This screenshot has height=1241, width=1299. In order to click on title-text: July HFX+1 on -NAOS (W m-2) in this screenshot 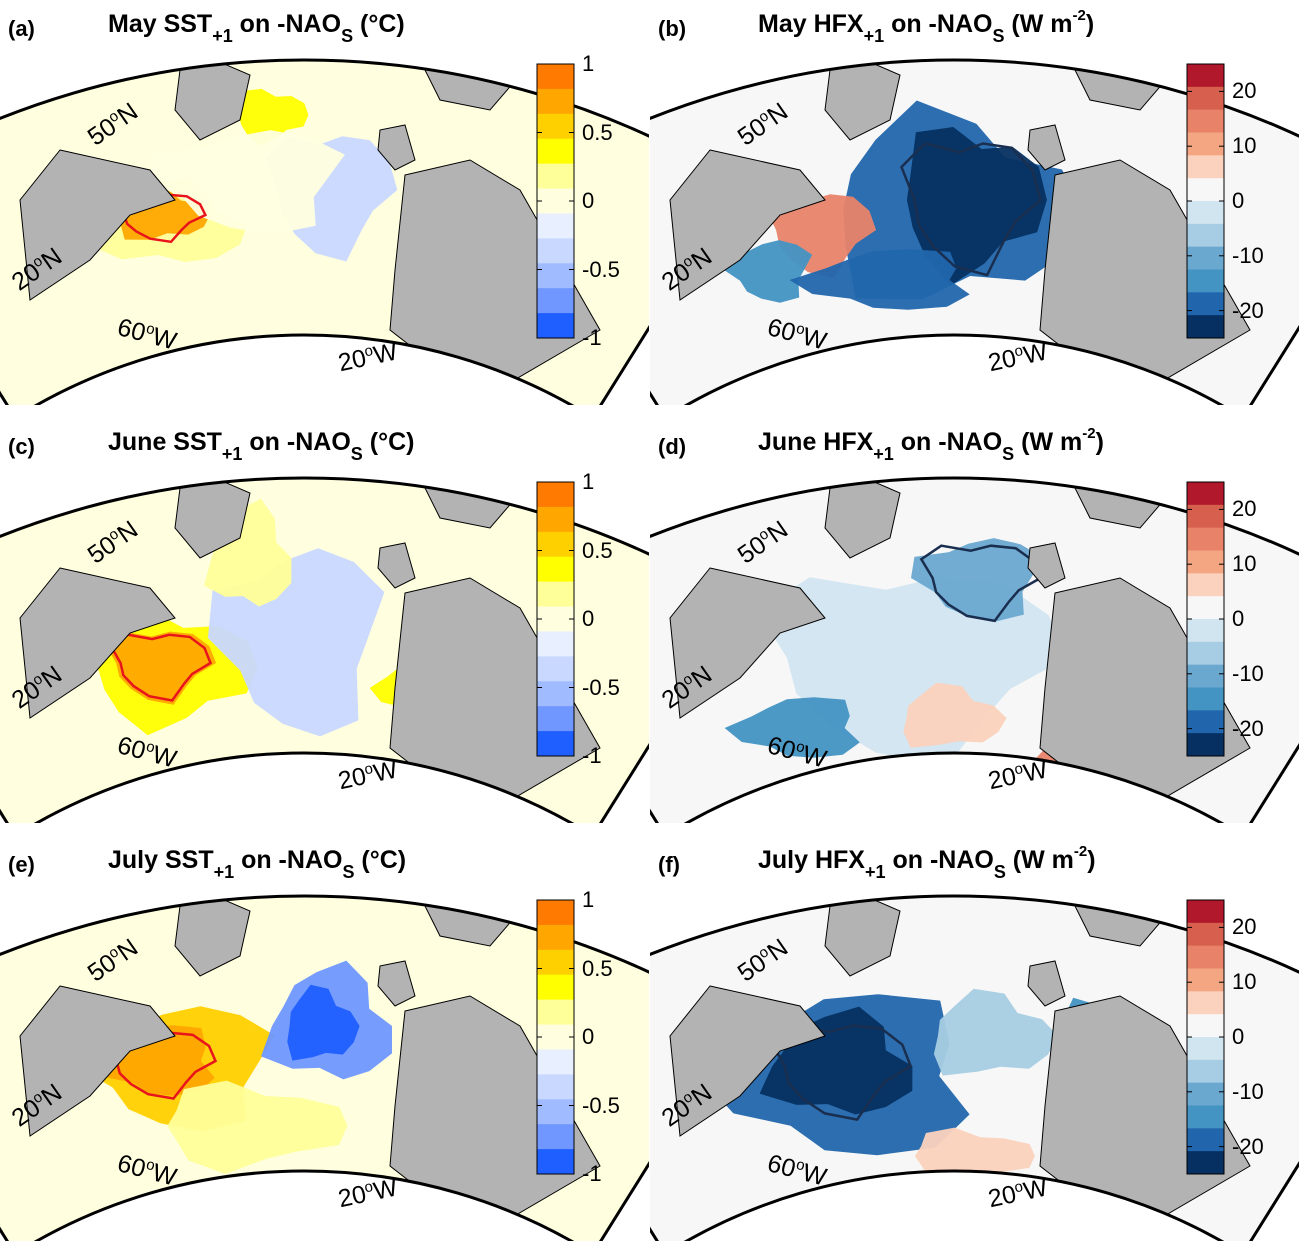, I will do `click(927, 862)`.